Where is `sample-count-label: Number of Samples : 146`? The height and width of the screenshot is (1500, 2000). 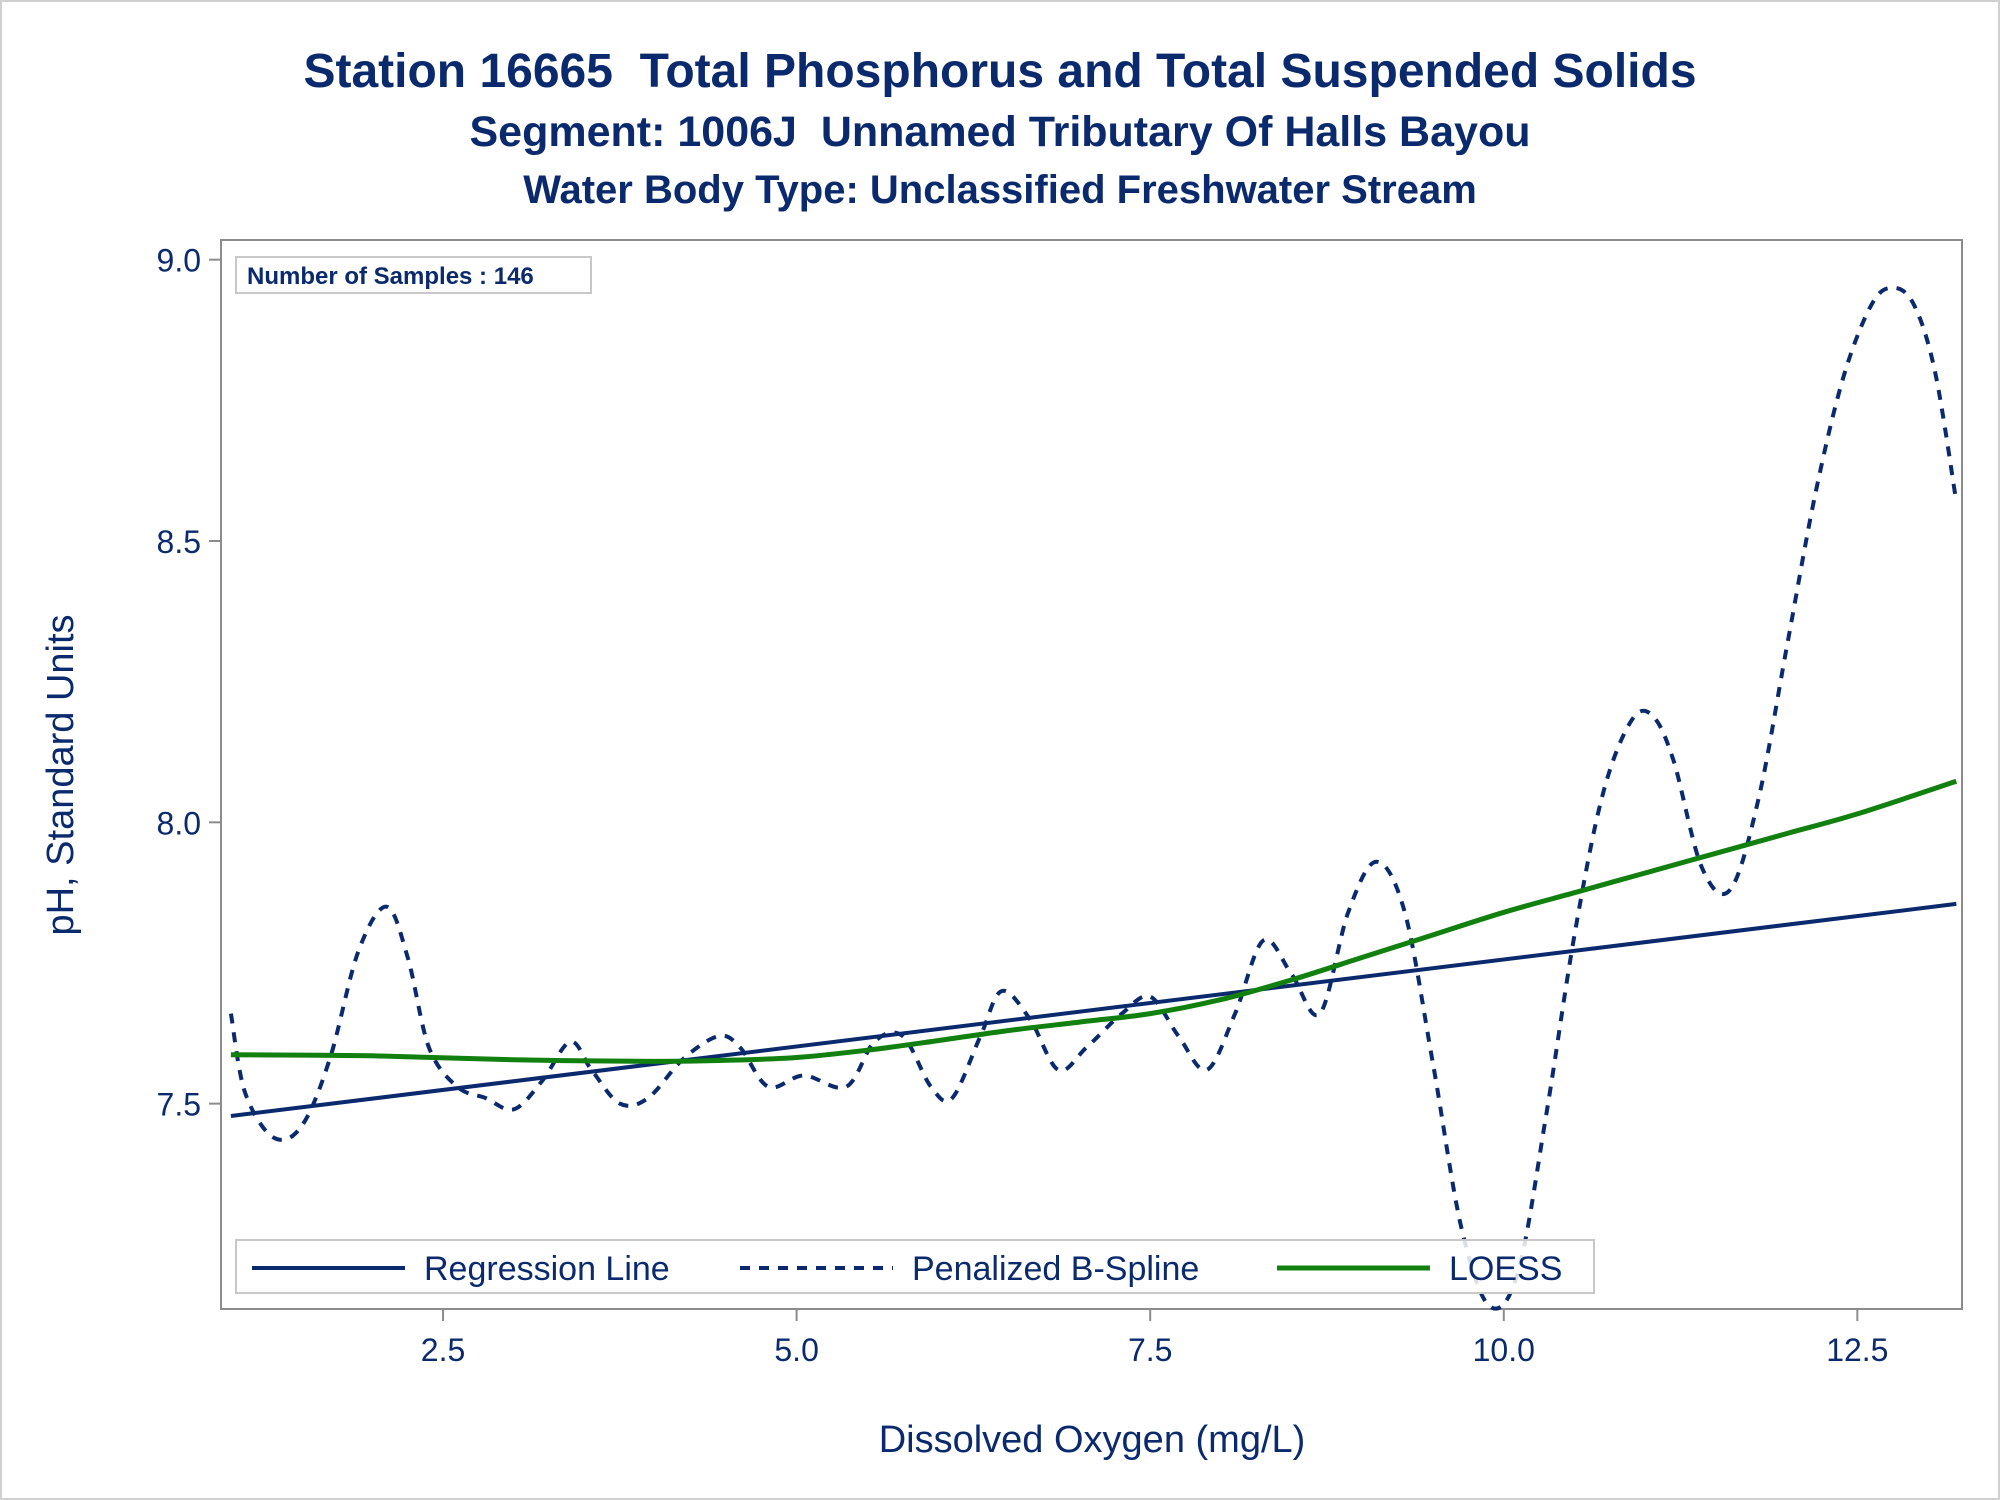
sample-count-label: Number of Samples : 146 is located at coordinates (390, 276).